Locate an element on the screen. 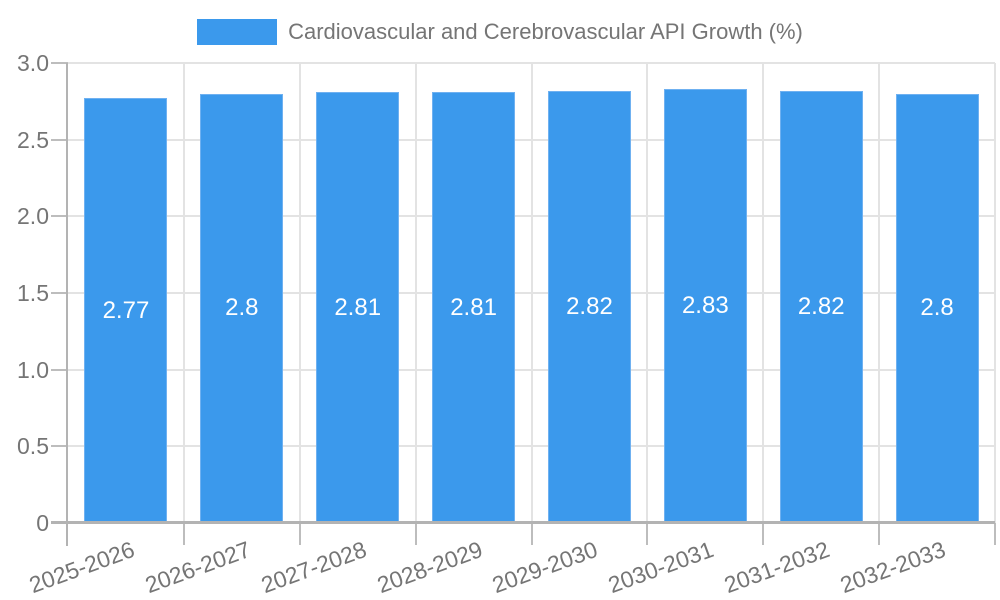  y-tick-label: 2.5 is located at coordinates (33, 139).